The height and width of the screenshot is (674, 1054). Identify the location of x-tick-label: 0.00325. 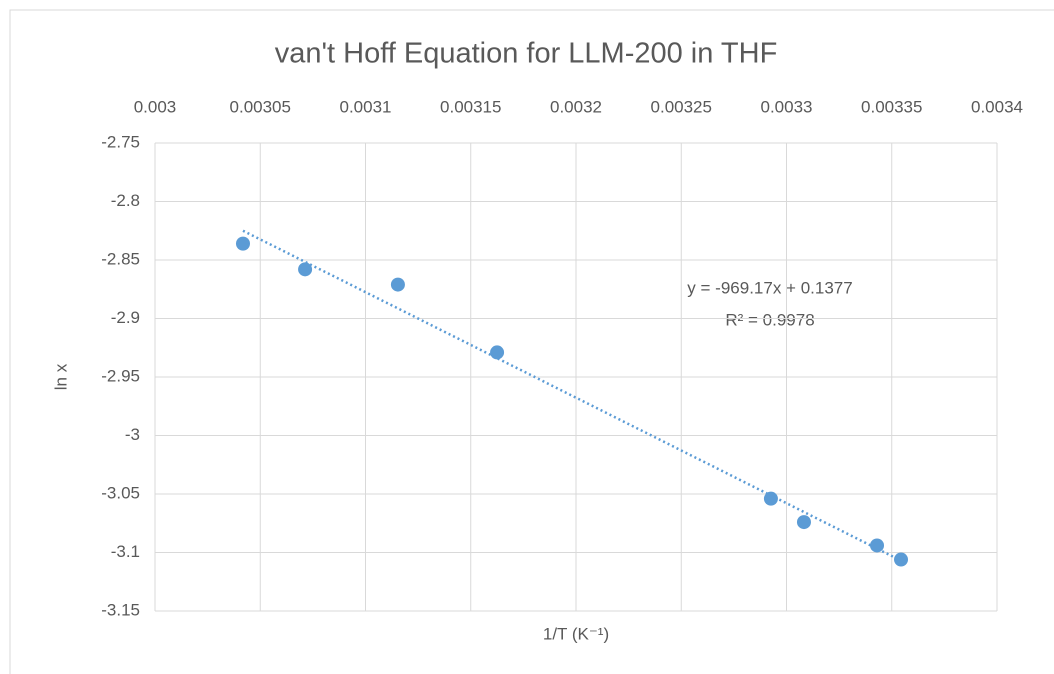
(681, 106).